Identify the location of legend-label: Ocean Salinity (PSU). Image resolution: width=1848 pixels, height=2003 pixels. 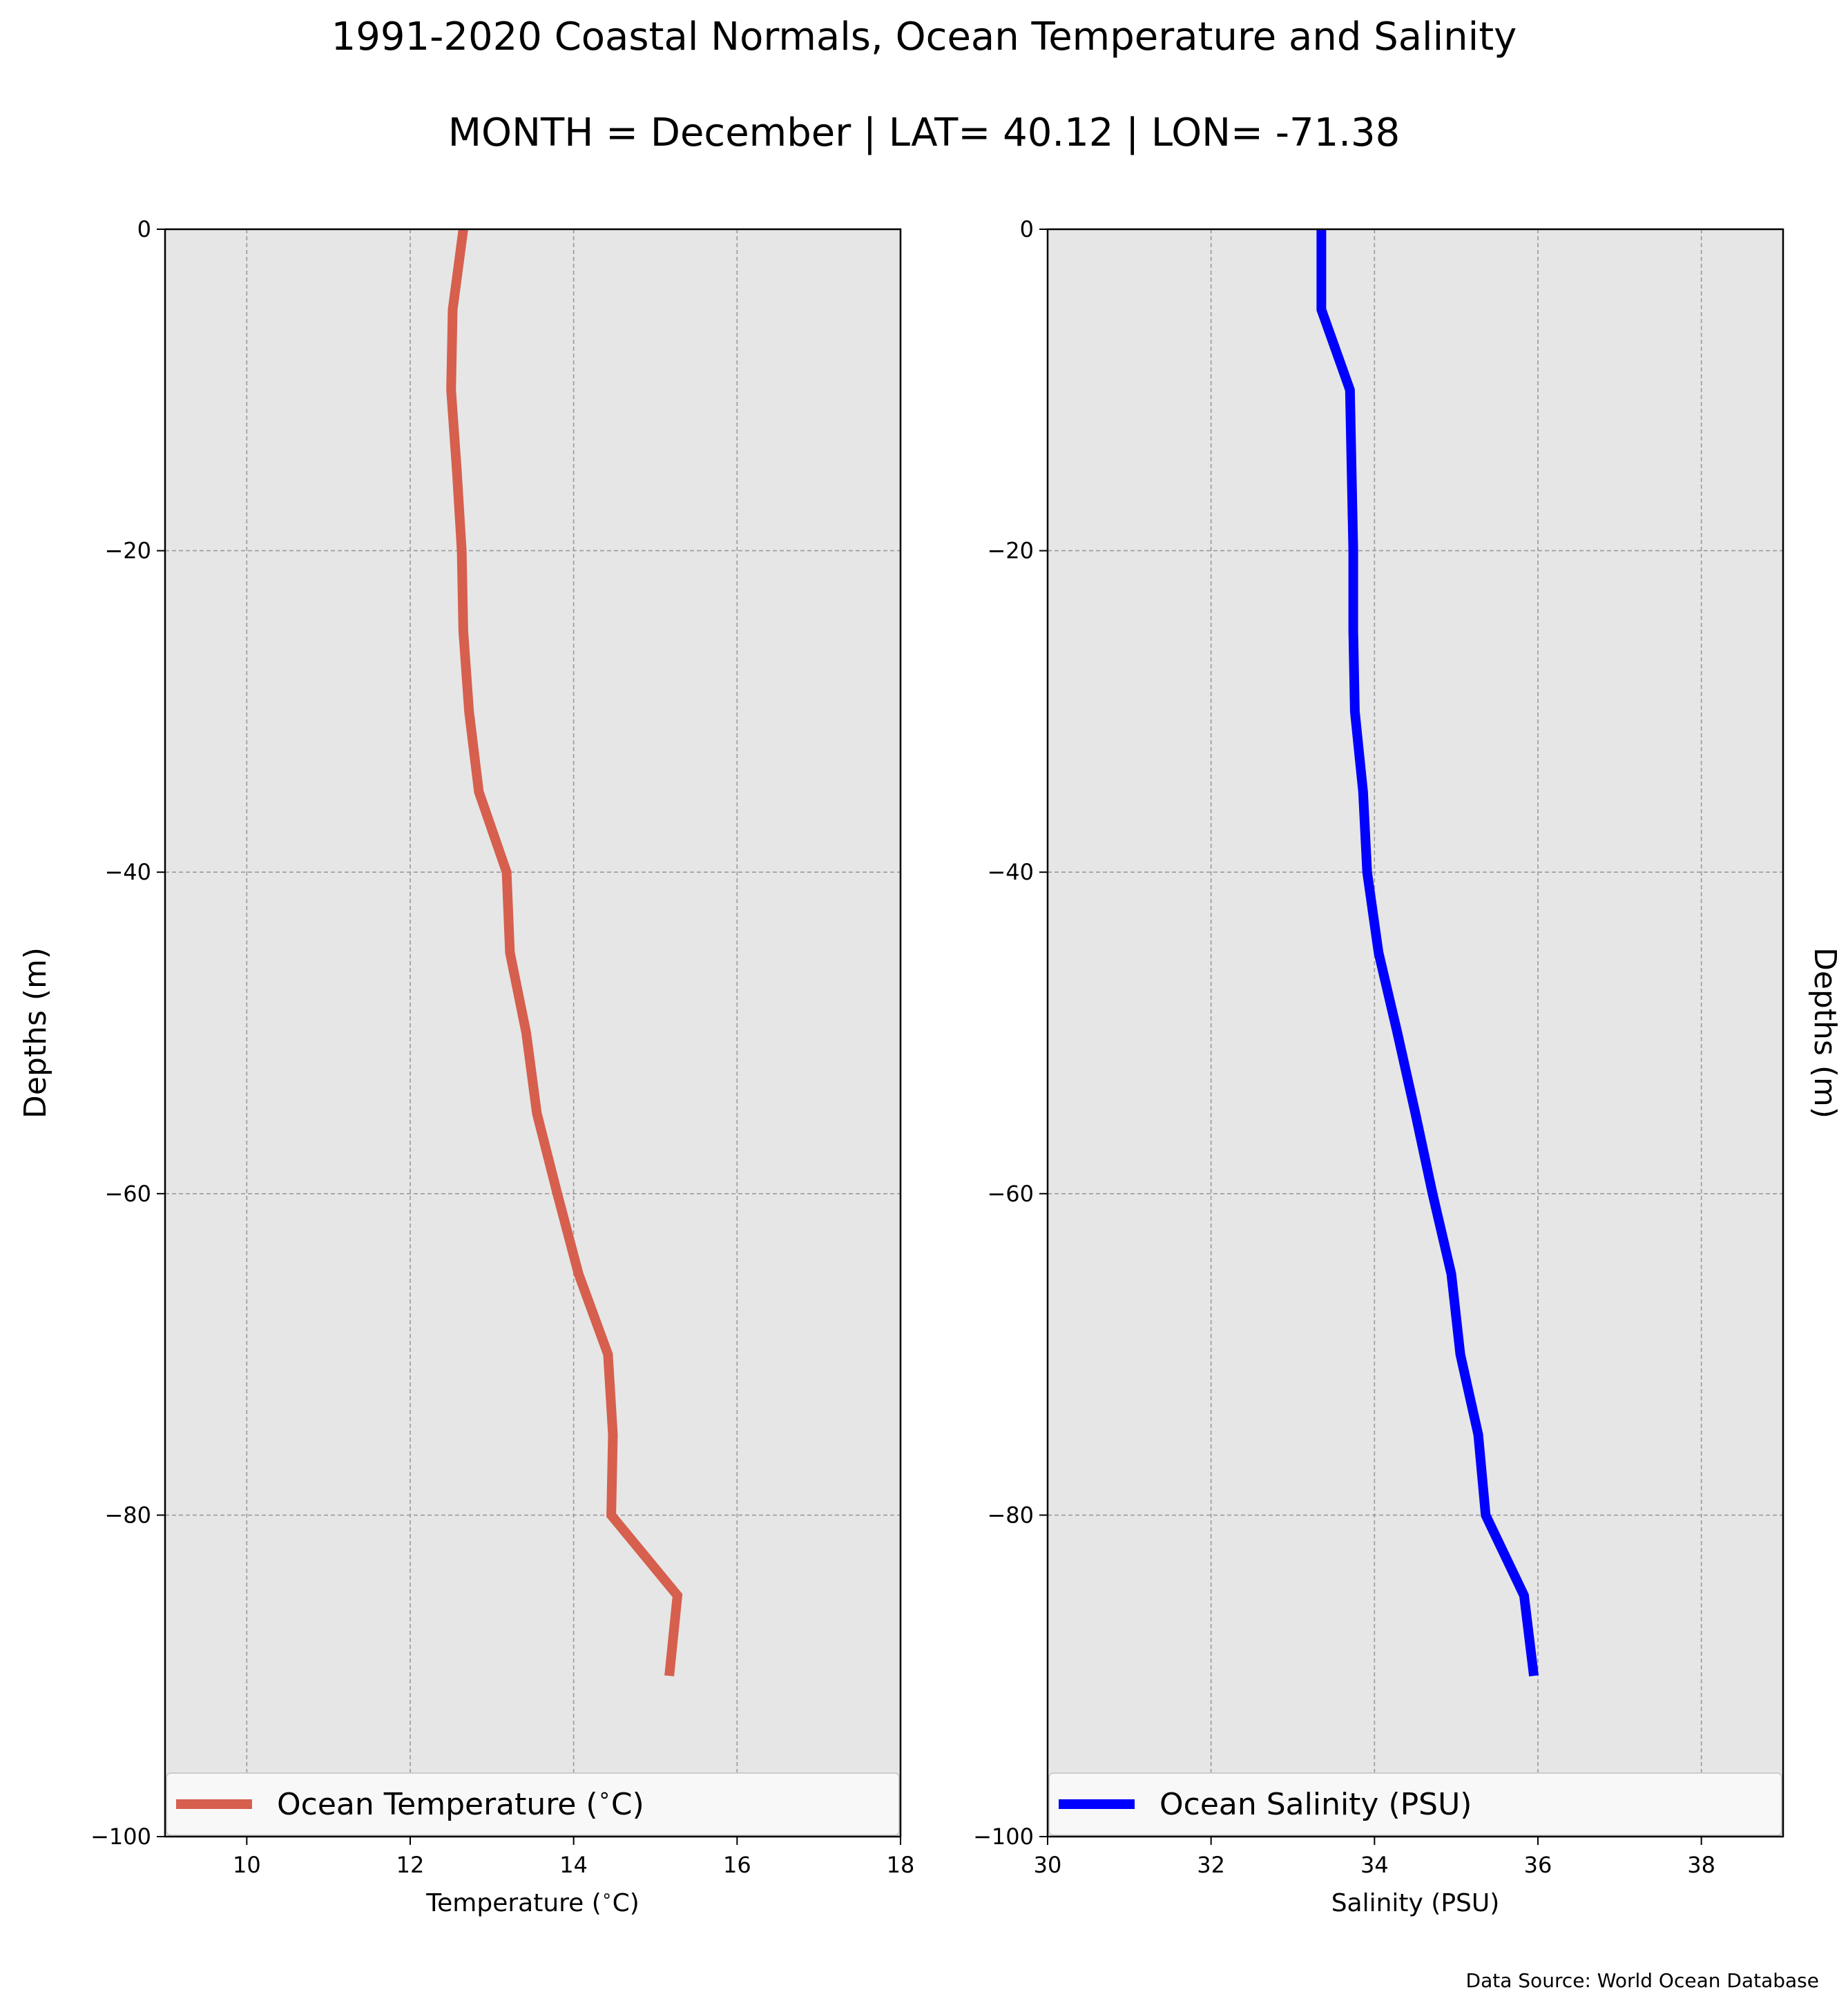
(1315, 1805).